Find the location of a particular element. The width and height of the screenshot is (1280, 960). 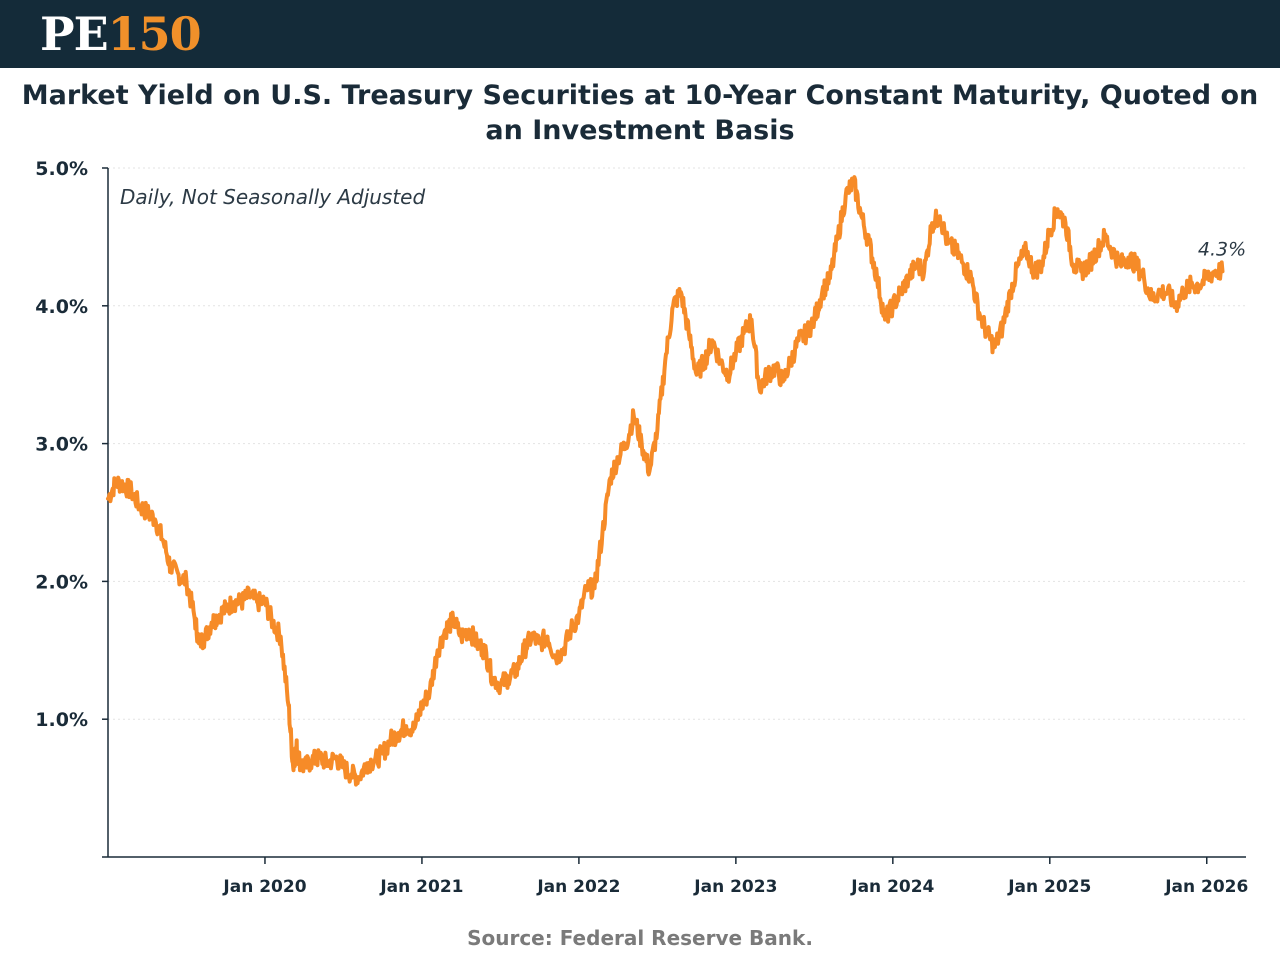

x-tick-label: Jan 2023 is located at coordinates (735, 887).